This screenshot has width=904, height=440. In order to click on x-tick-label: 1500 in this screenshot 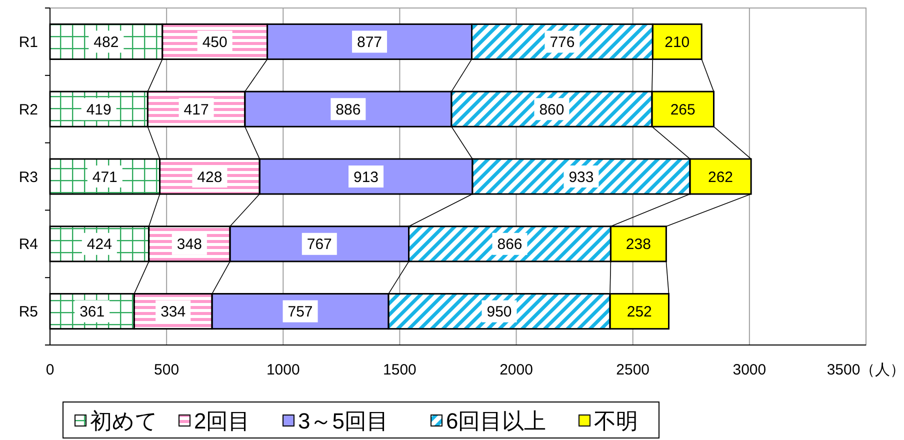, I will do `click(399, 369)`.